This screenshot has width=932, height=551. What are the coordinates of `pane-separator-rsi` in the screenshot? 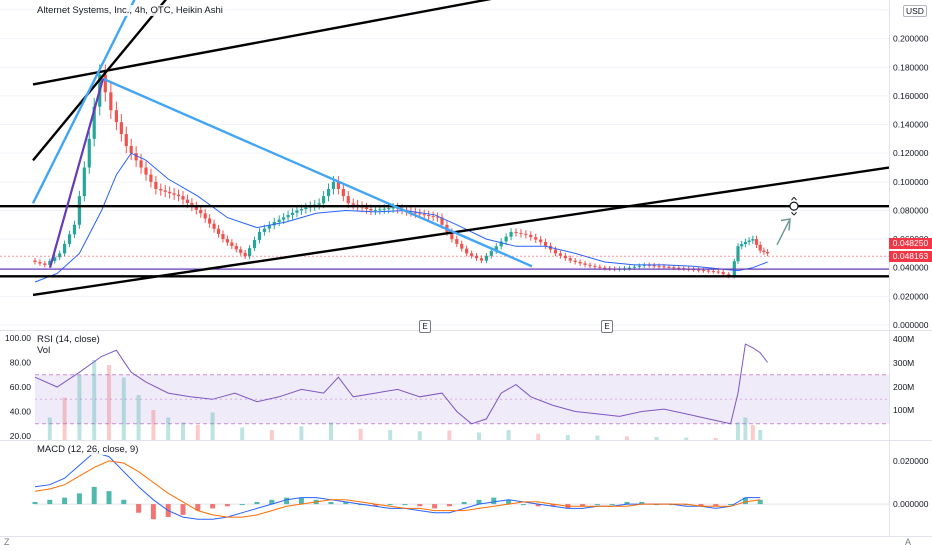 It's located at (466, 330).